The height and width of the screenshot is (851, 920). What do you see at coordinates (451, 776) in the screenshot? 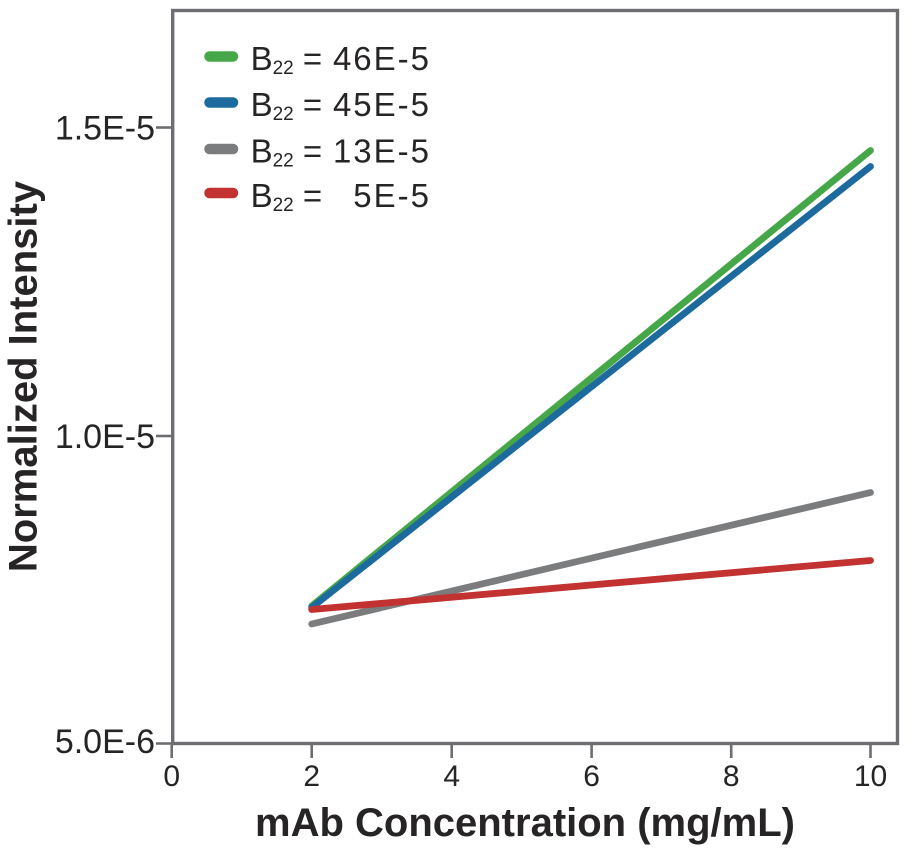
I see `svg-text: 4` at bounding box center [451, 776].